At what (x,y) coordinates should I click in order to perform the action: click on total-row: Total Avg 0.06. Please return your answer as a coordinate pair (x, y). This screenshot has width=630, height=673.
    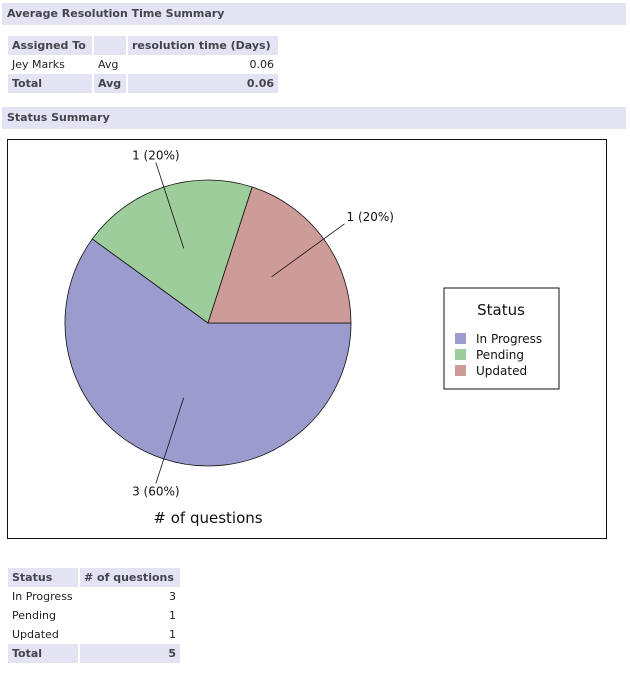
    Looking at the image, I should click on (143, 83).